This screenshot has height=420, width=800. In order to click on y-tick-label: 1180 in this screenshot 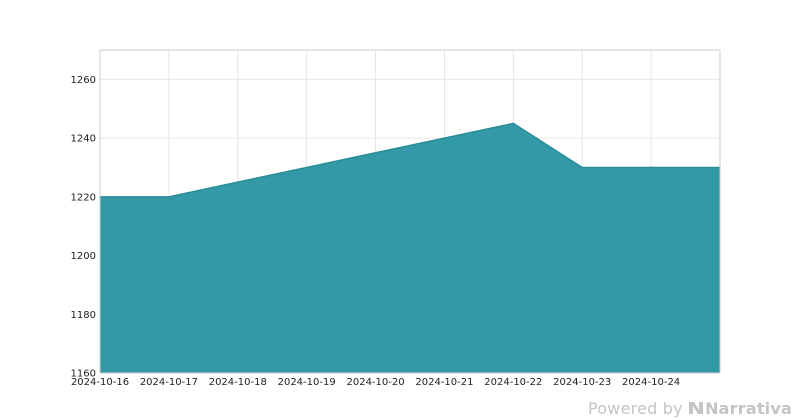, I will do `click(83, 315)`.